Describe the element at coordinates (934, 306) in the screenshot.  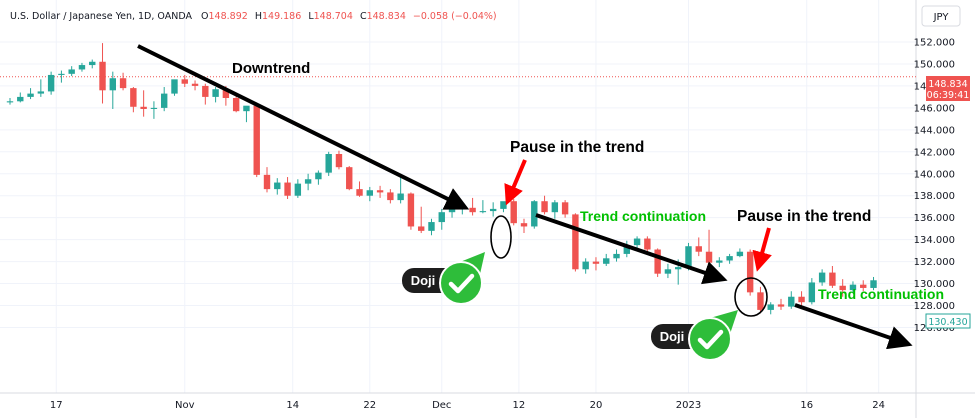
I see `y-tick-label: 128.000` at that location.